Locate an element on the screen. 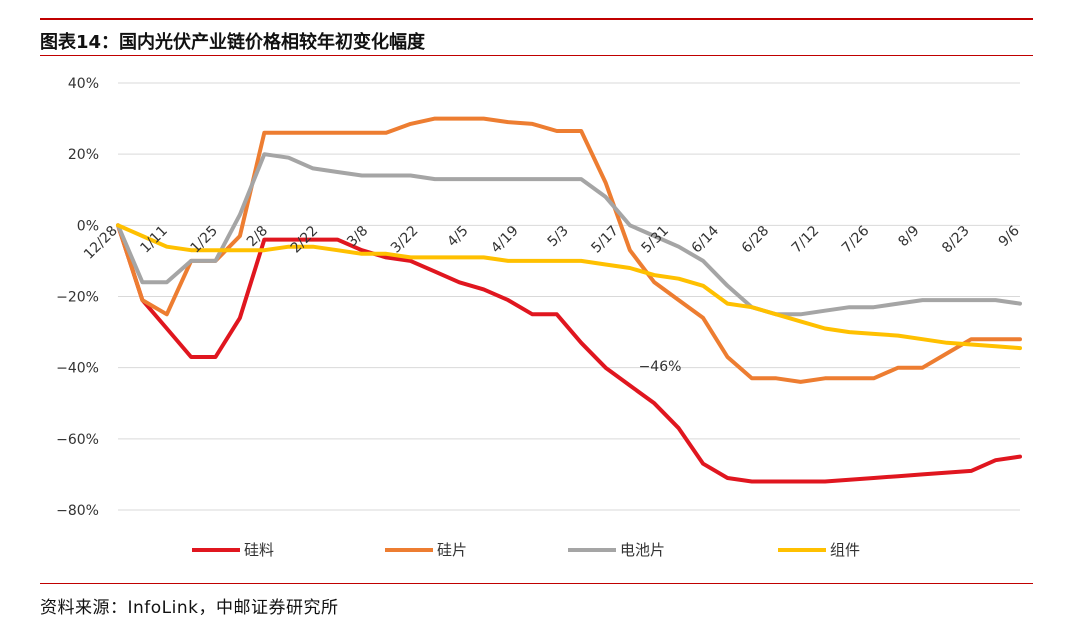 The width and height of the screenshot is (1080, 625). y-tick-label: −40% is located at coordinates (77, 369).